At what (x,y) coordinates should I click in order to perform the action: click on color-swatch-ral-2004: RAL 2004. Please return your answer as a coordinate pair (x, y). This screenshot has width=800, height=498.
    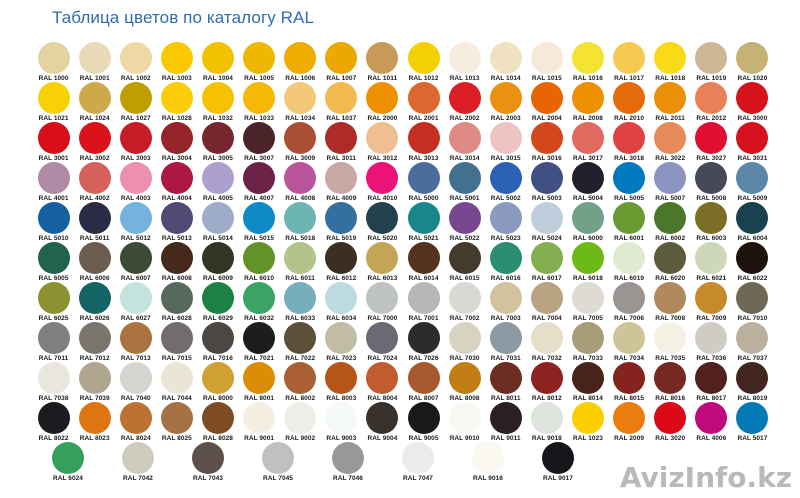
    Looking at the image, I should click on (546, 102).